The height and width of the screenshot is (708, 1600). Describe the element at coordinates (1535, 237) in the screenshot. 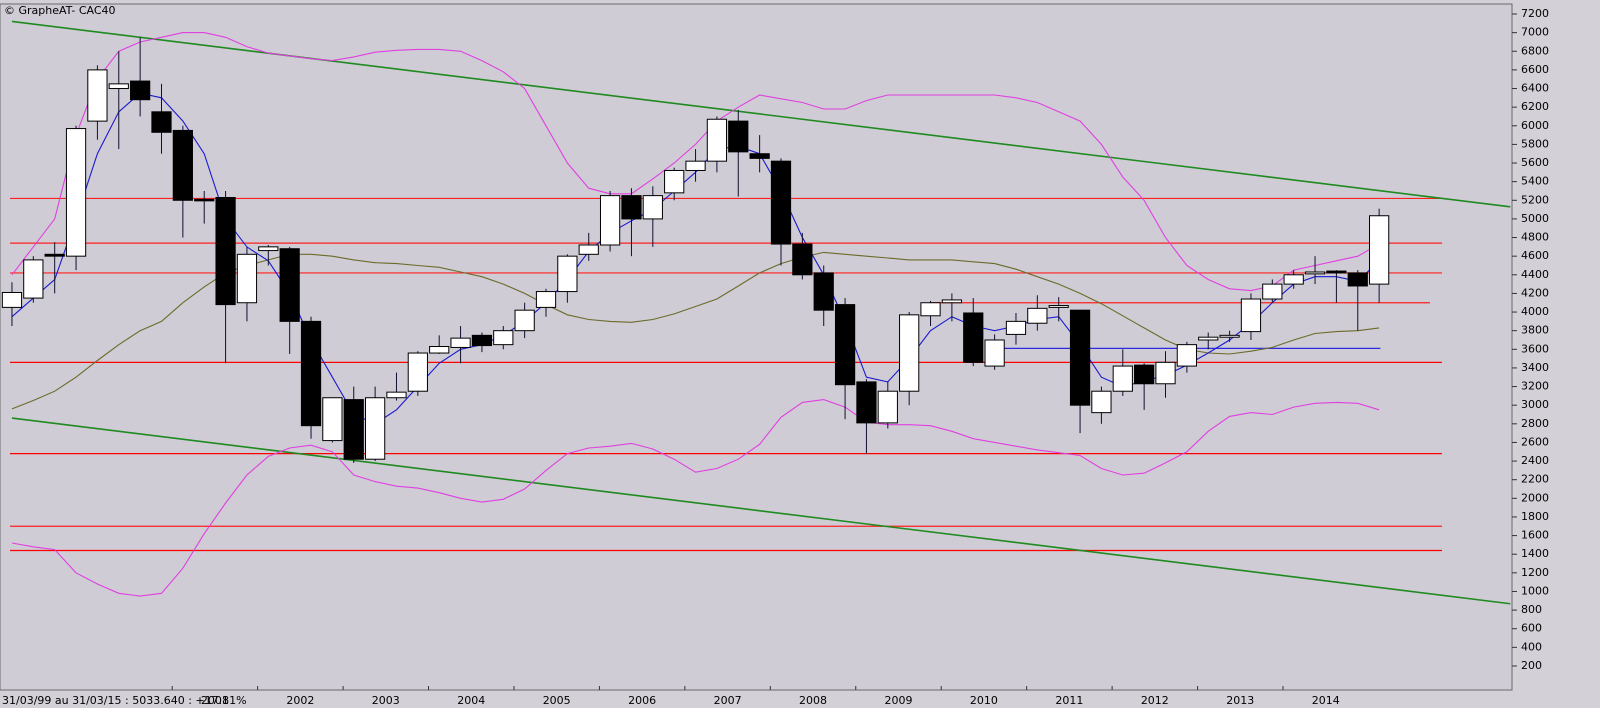

I see `y-tick-label: 4800` at that location.